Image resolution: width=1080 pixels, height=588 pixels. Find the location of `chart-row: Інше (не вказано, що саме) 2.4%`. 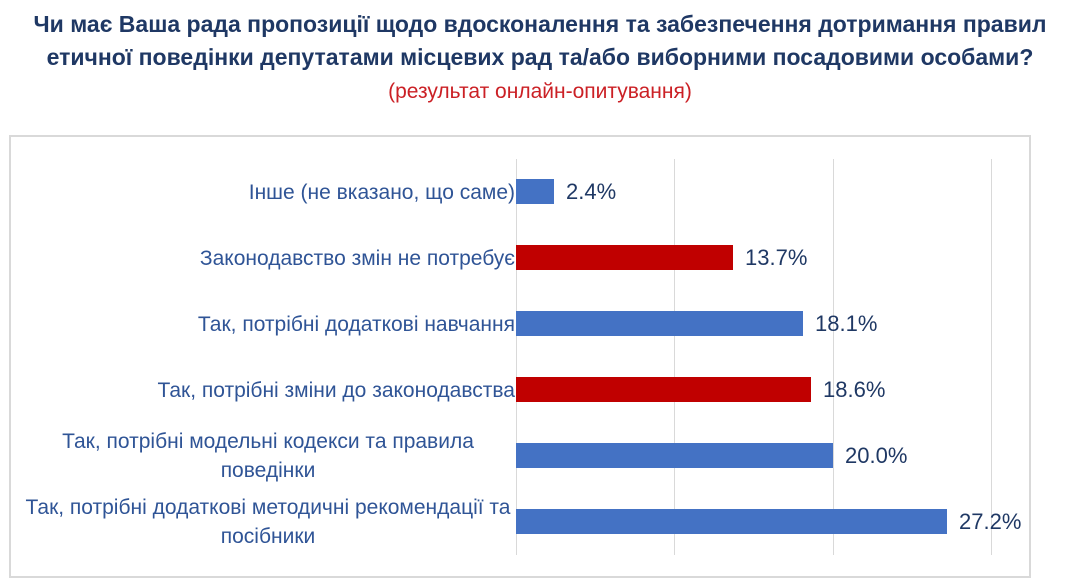

chart-row: Інше (не вказано, що саме) 2.4% is located at coordinates (520, 192).